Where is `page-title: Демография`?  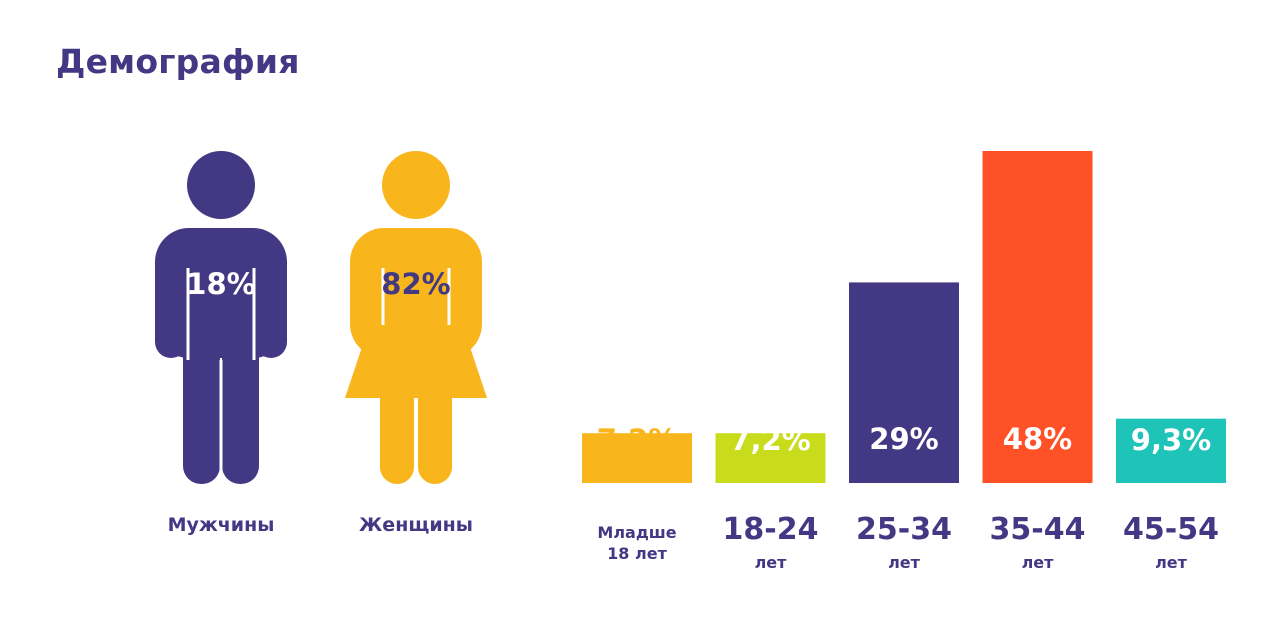
page-title: Демография is located at coordinates (178, 61).